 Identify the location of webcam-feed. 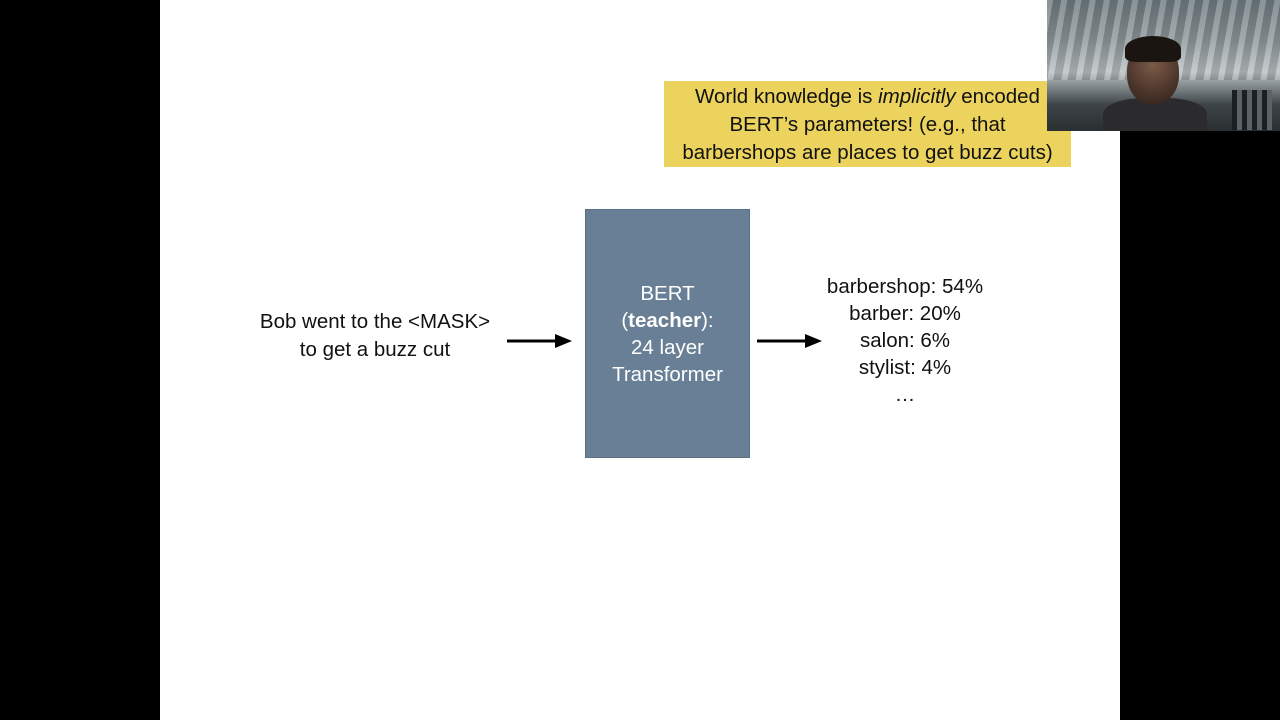
(1163, 65).